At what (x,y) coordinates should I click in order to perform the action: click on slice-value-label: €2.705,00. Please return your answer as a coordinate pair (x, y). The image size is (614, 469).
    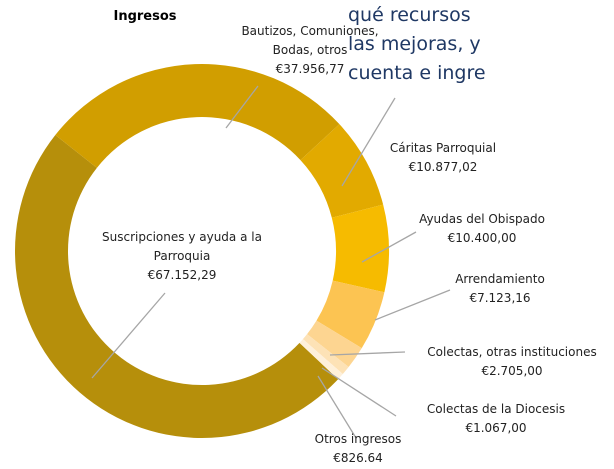
    Looking at the image, I should click on (512, 371).